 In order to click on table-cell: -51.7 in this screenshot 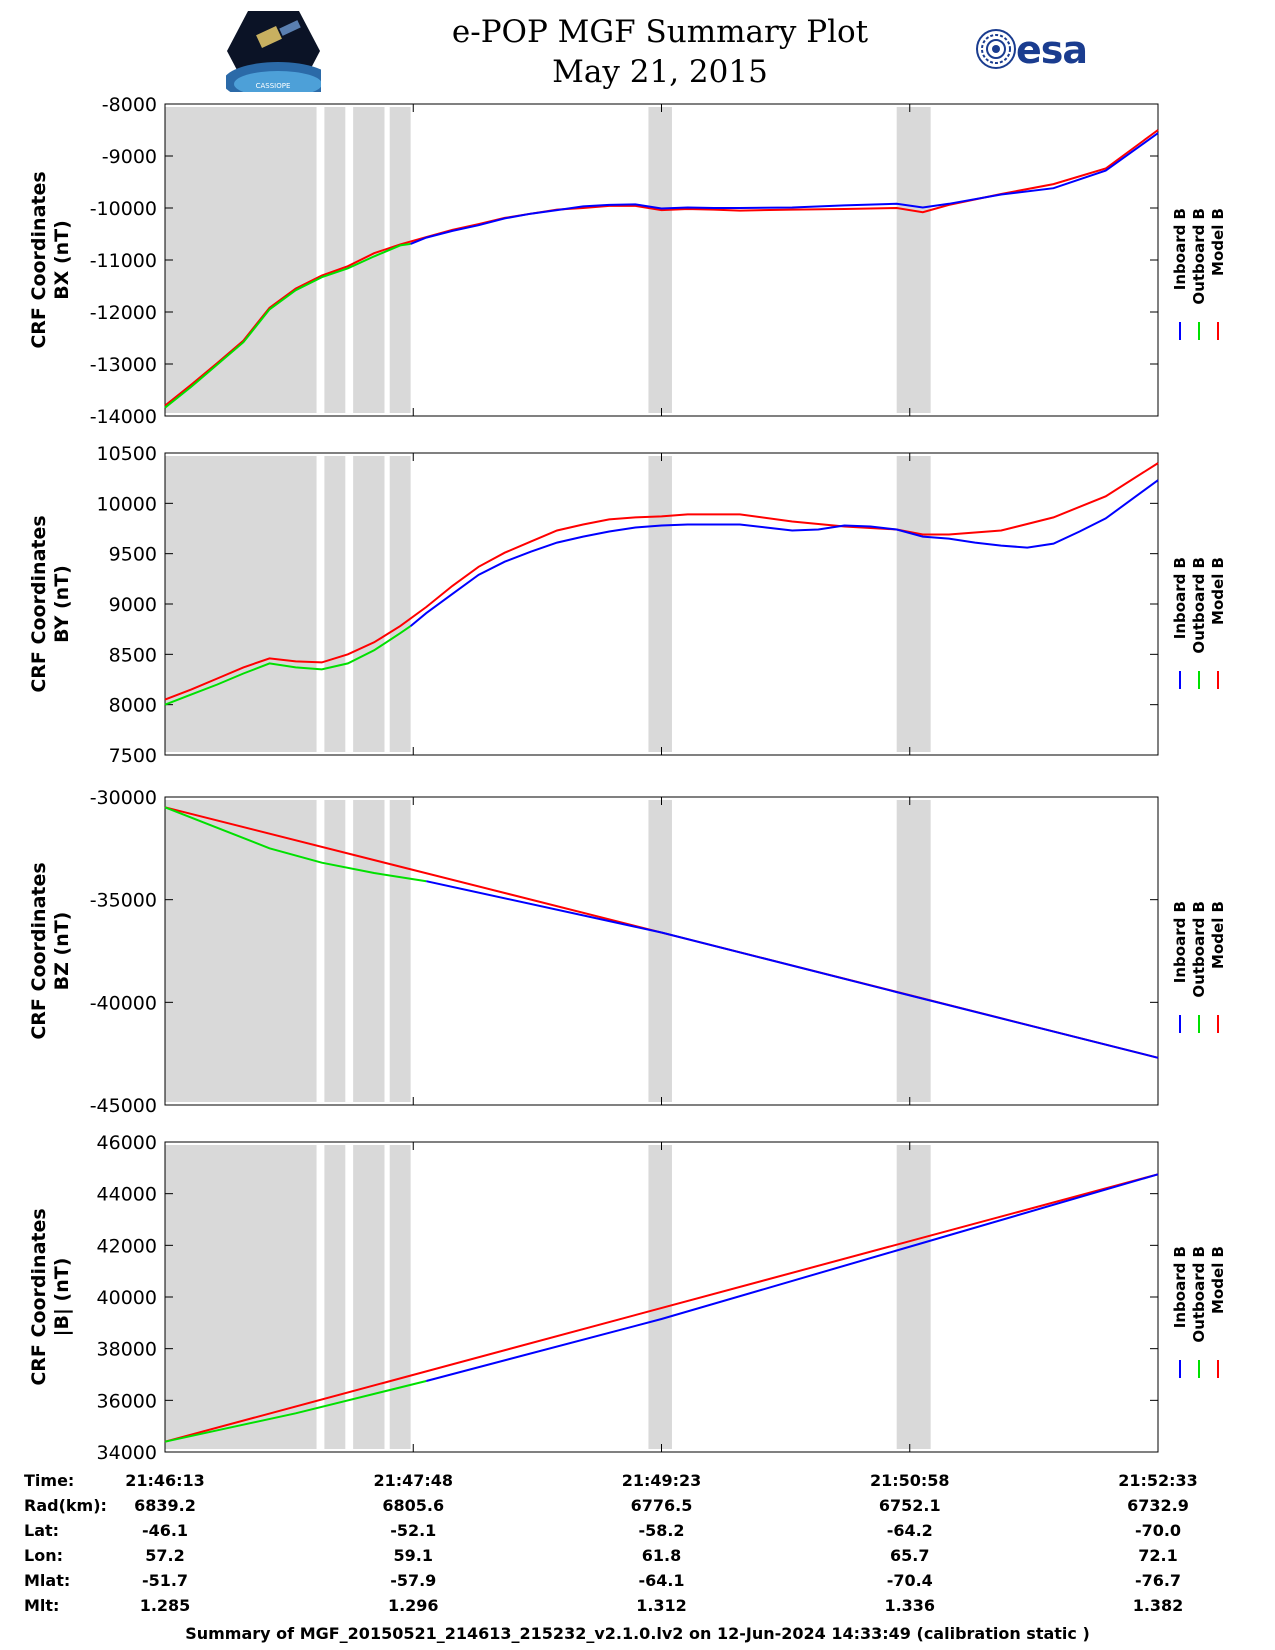, I will do `click(165, 1580)`.